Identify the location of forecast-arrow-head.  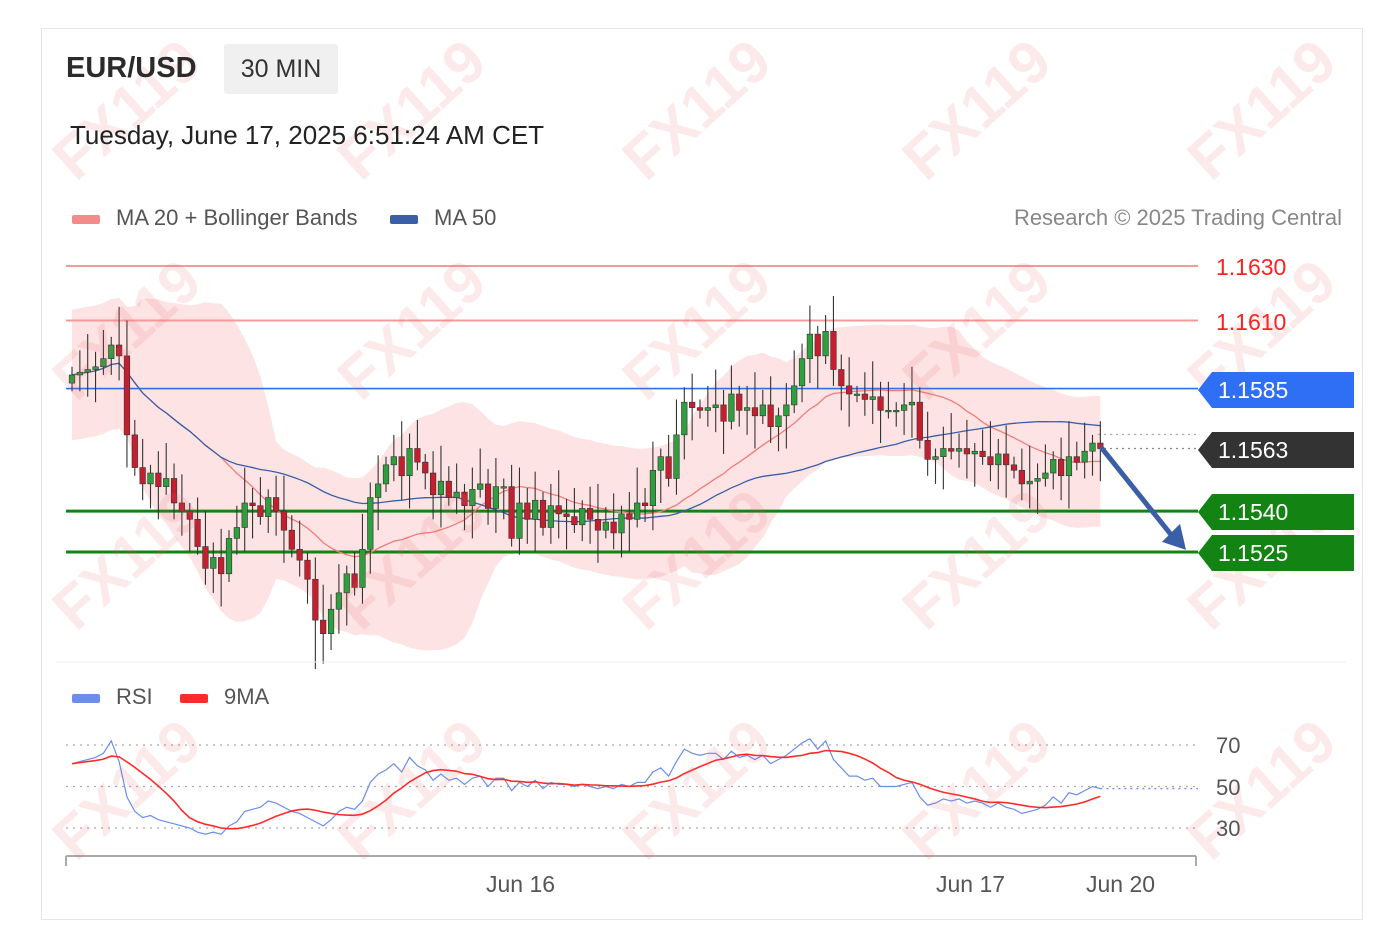
(1174, 536).